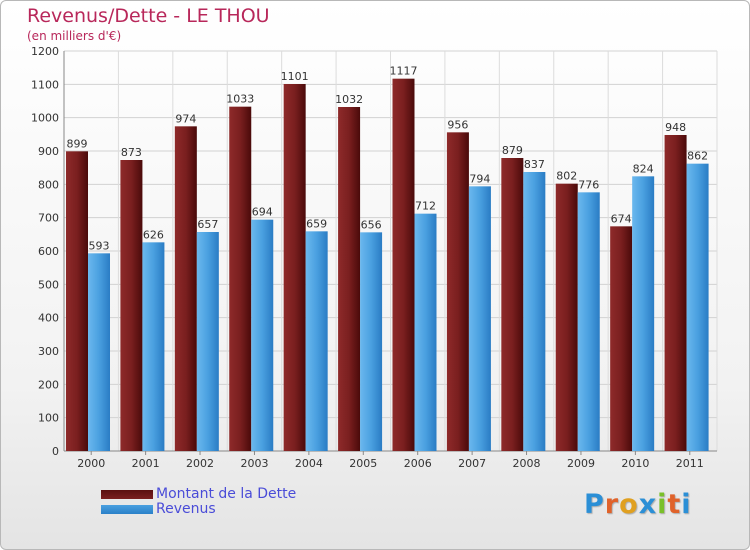  I want to click on proxiti-logo: Proxiti, so click(638, 504).